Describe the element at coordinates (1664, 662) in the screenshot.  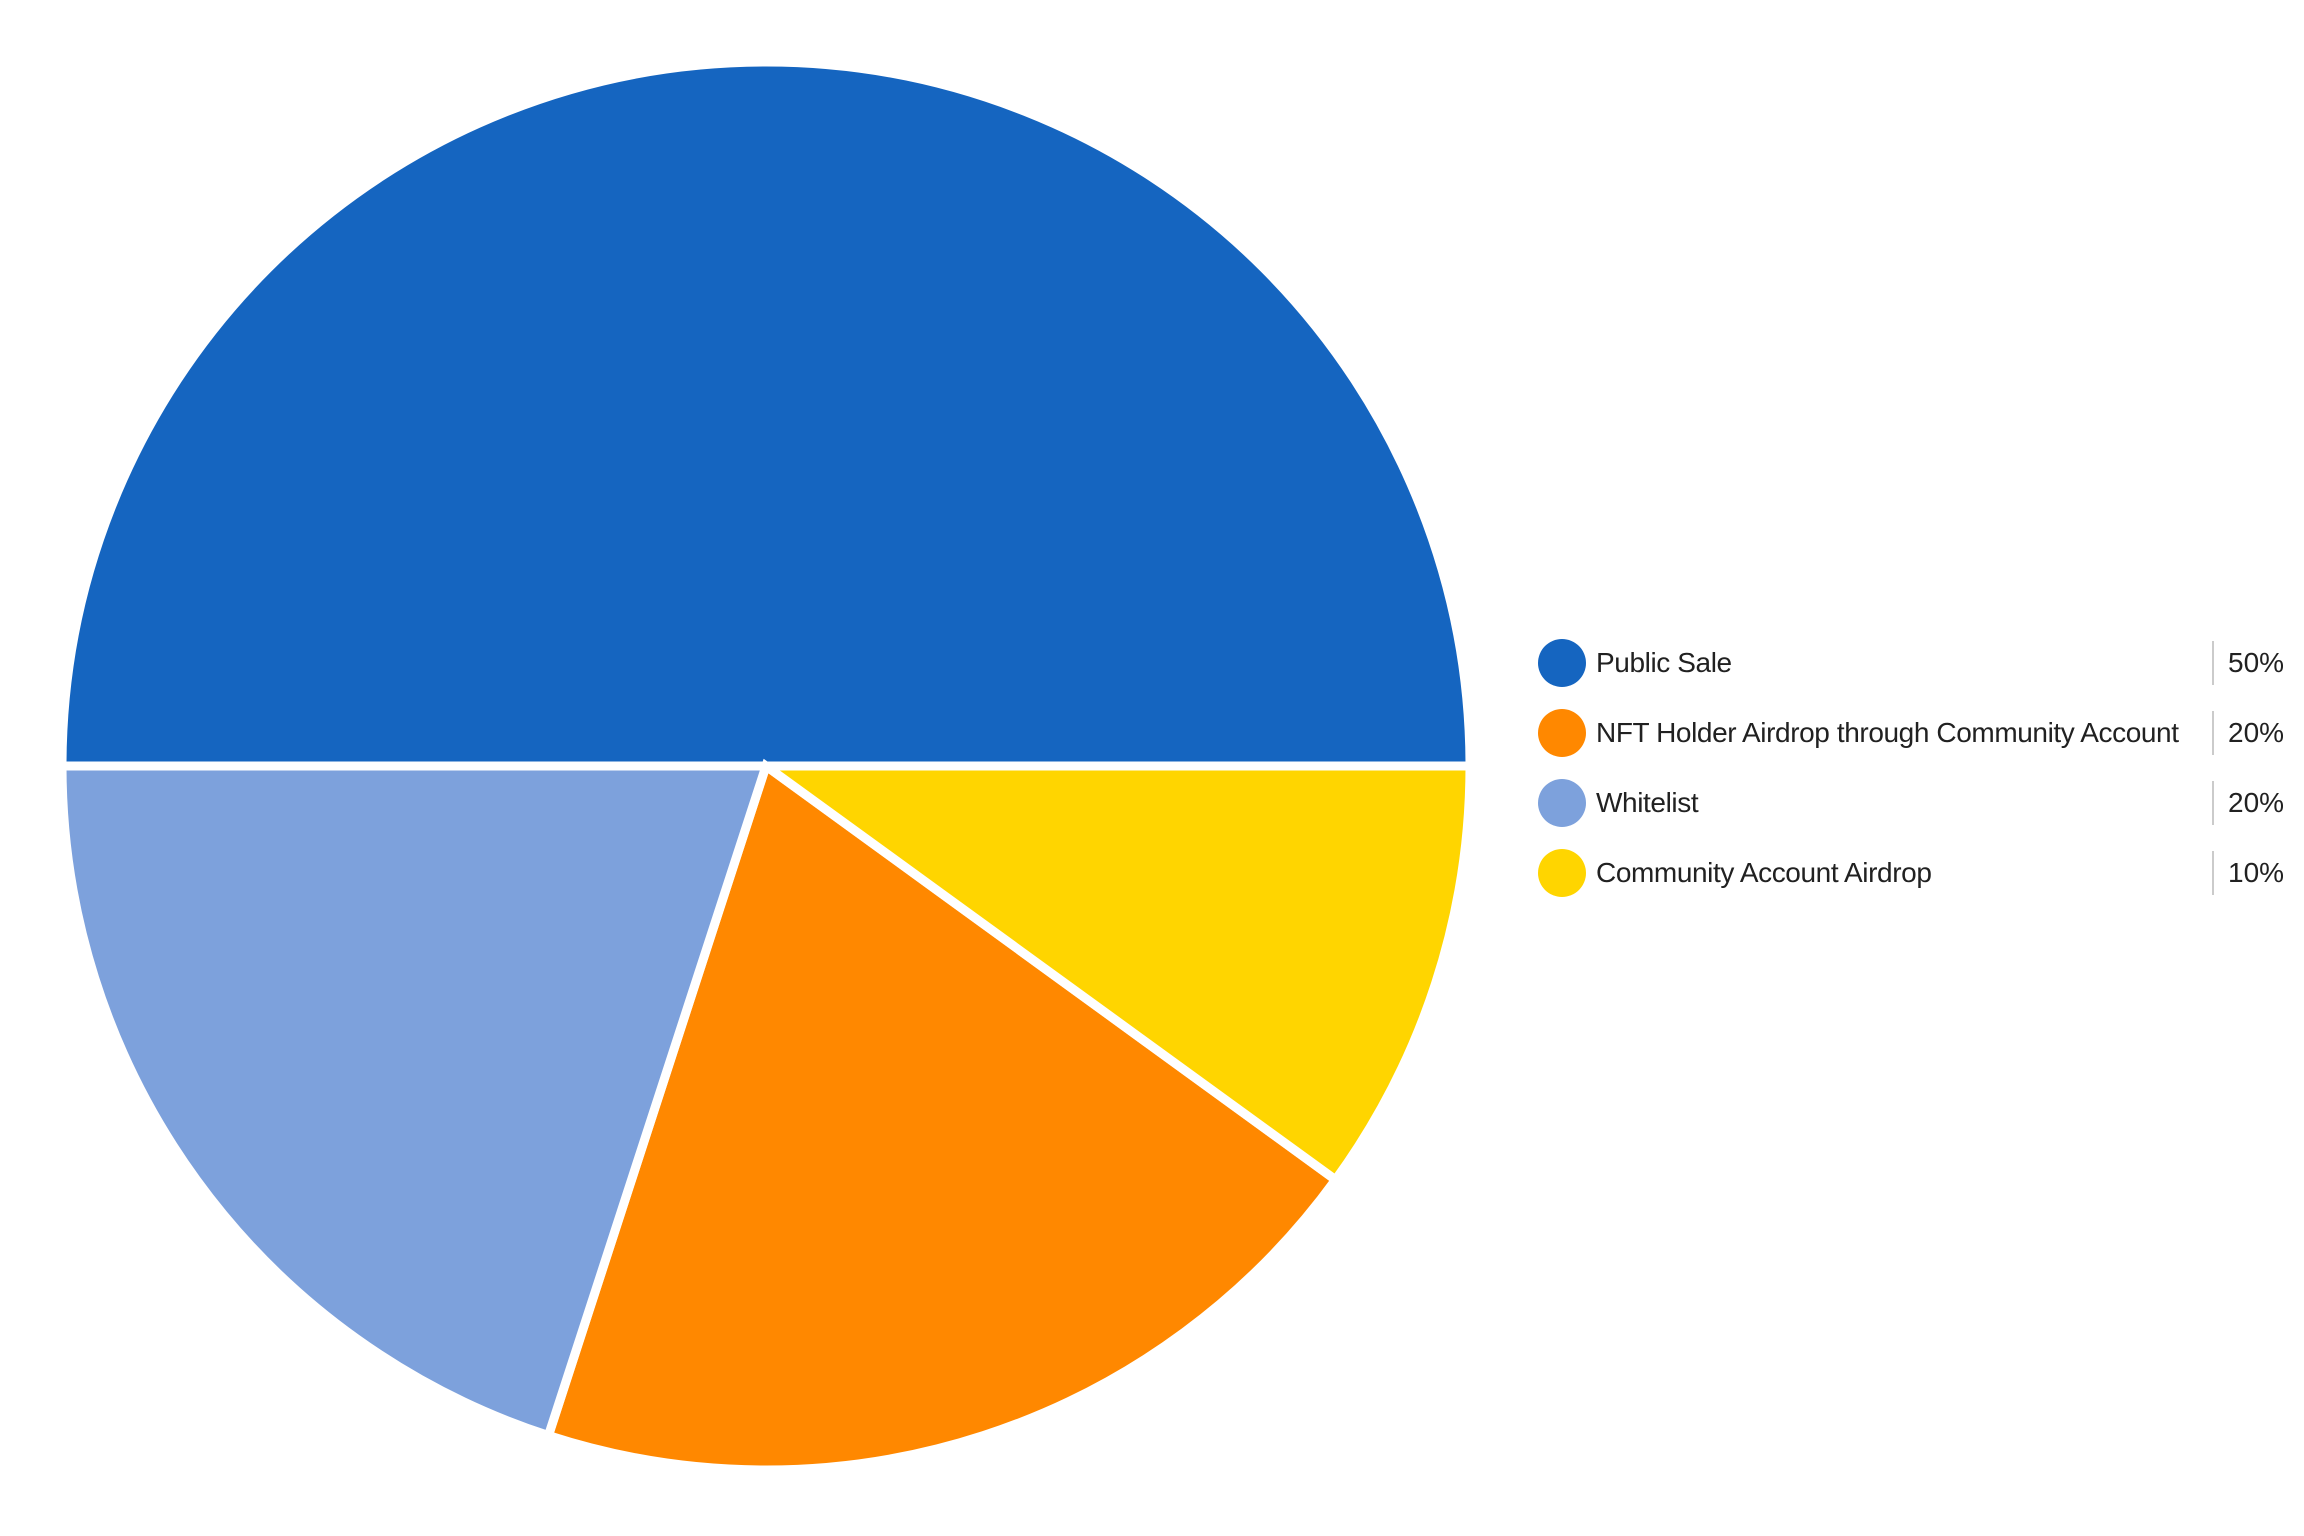
I see `legend-label: Public Sale` at that location.